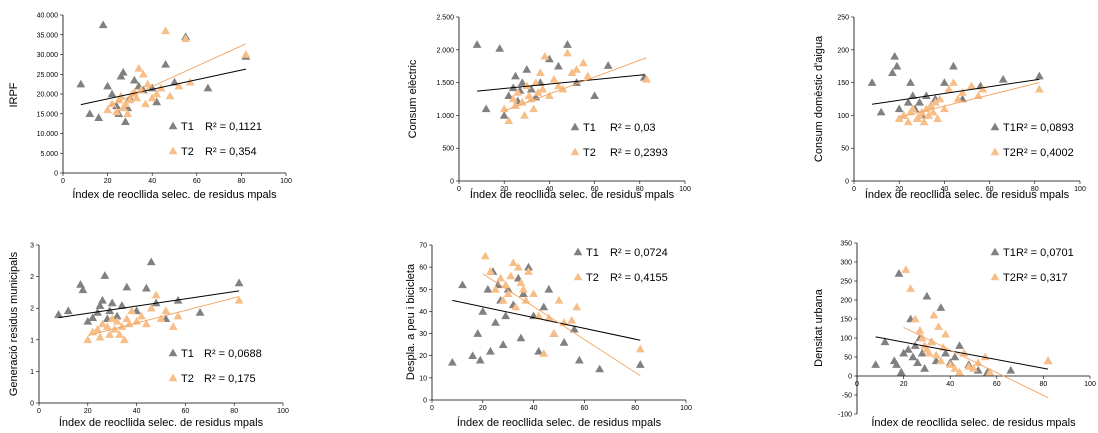 This screenshot has height=433, width=1098. I want to click on x-tick-label: 80, so click(1035, 189).